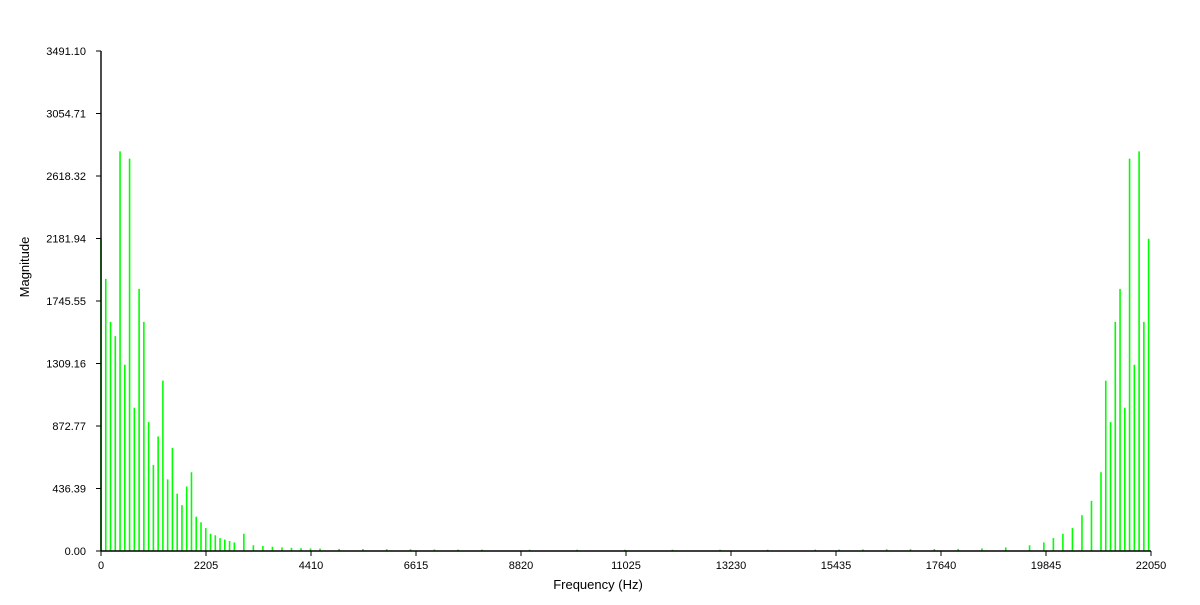  What do you see at coordinates (941, 566) in the screenshot?
I see `x-tick-label: 17640` at bounding box center [941, 566].